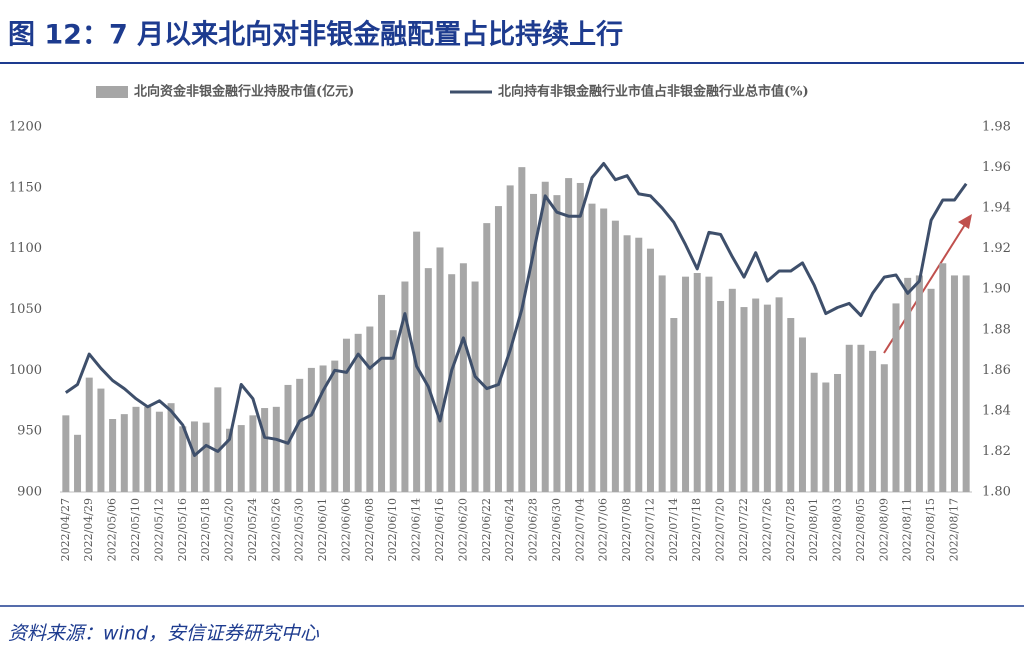 This screenshot has height=660, width=1024. Describe the element at coordinates (556, 529) in the screenshot. I see `x-tick-label: 2022/06/30` at that location.